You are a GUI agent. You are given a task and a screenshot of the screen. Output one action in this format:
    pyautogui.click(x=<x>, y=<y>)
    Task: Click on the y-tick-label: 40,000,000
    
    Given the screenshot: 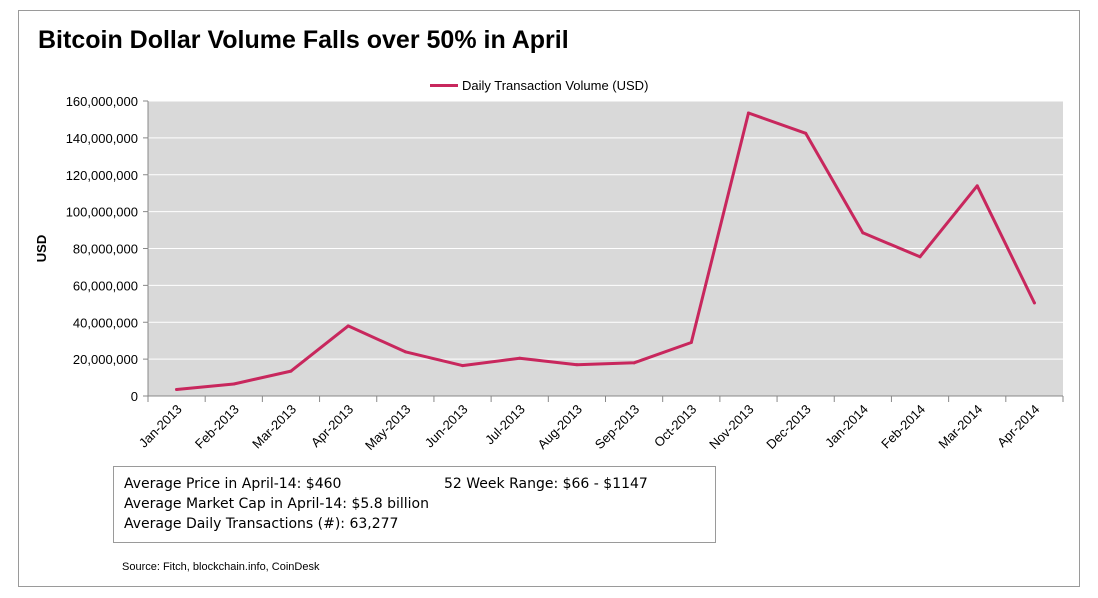 What is the action you would take?
    pyautogui.click(x=105, y=322)
    